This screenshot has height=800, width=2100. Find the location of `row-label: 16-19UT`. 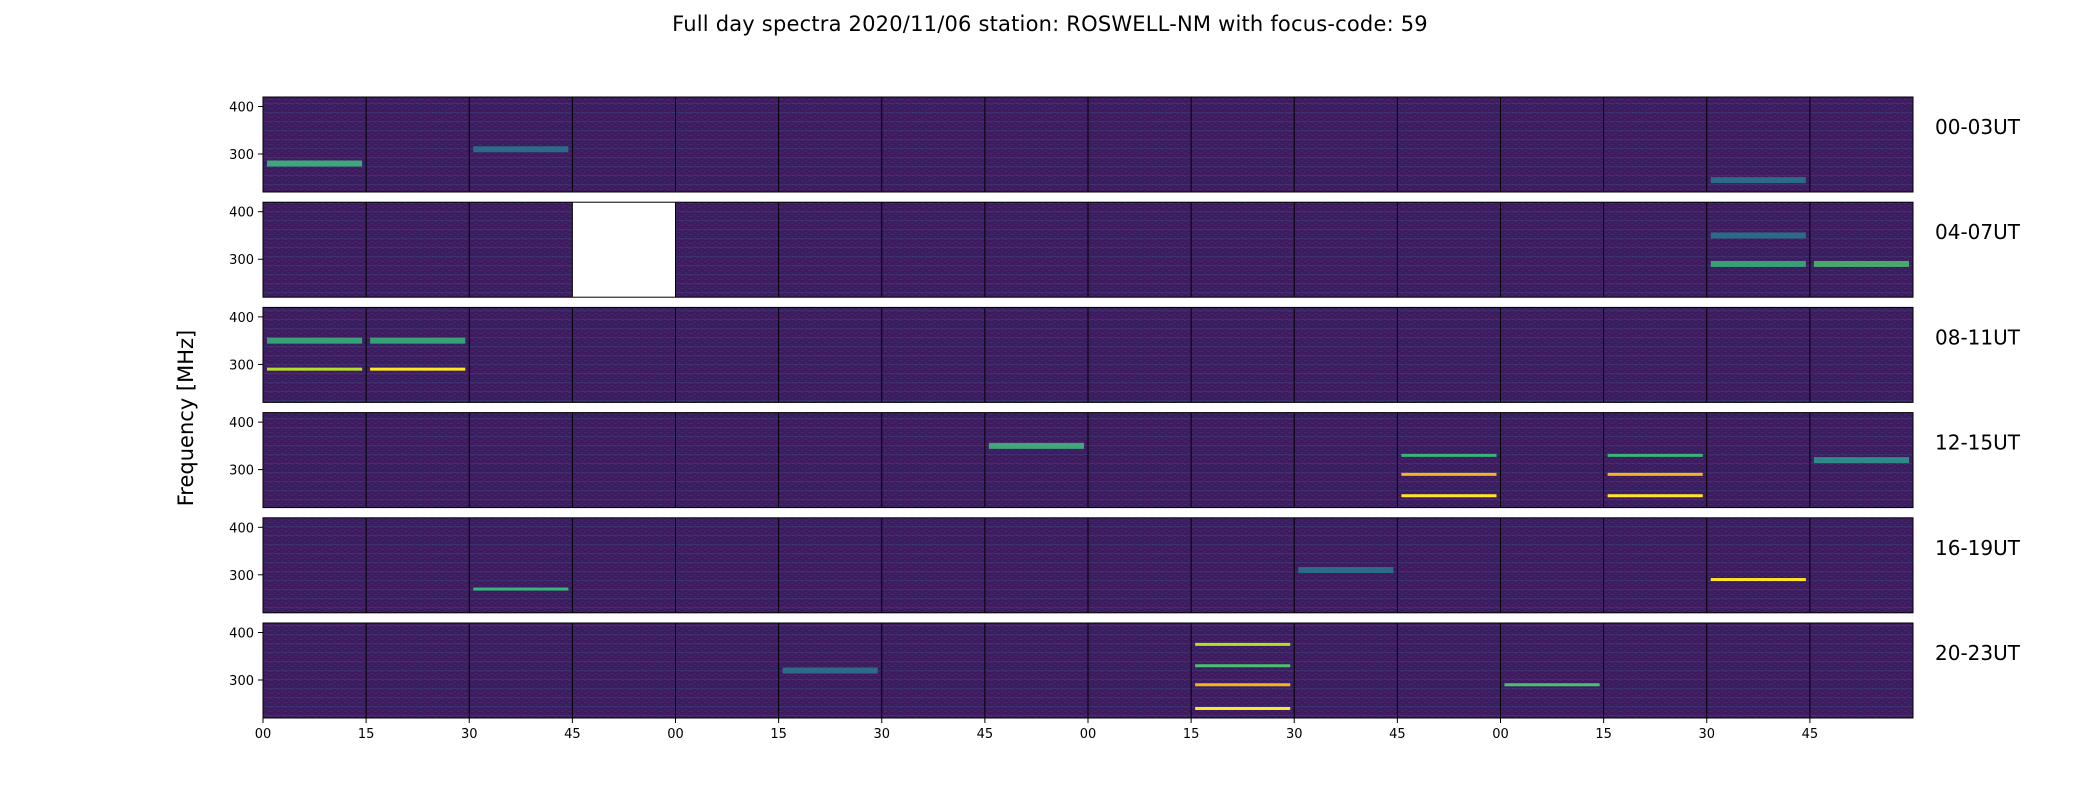

row-label: 16-19UT is located at coordinates (1978, 548).